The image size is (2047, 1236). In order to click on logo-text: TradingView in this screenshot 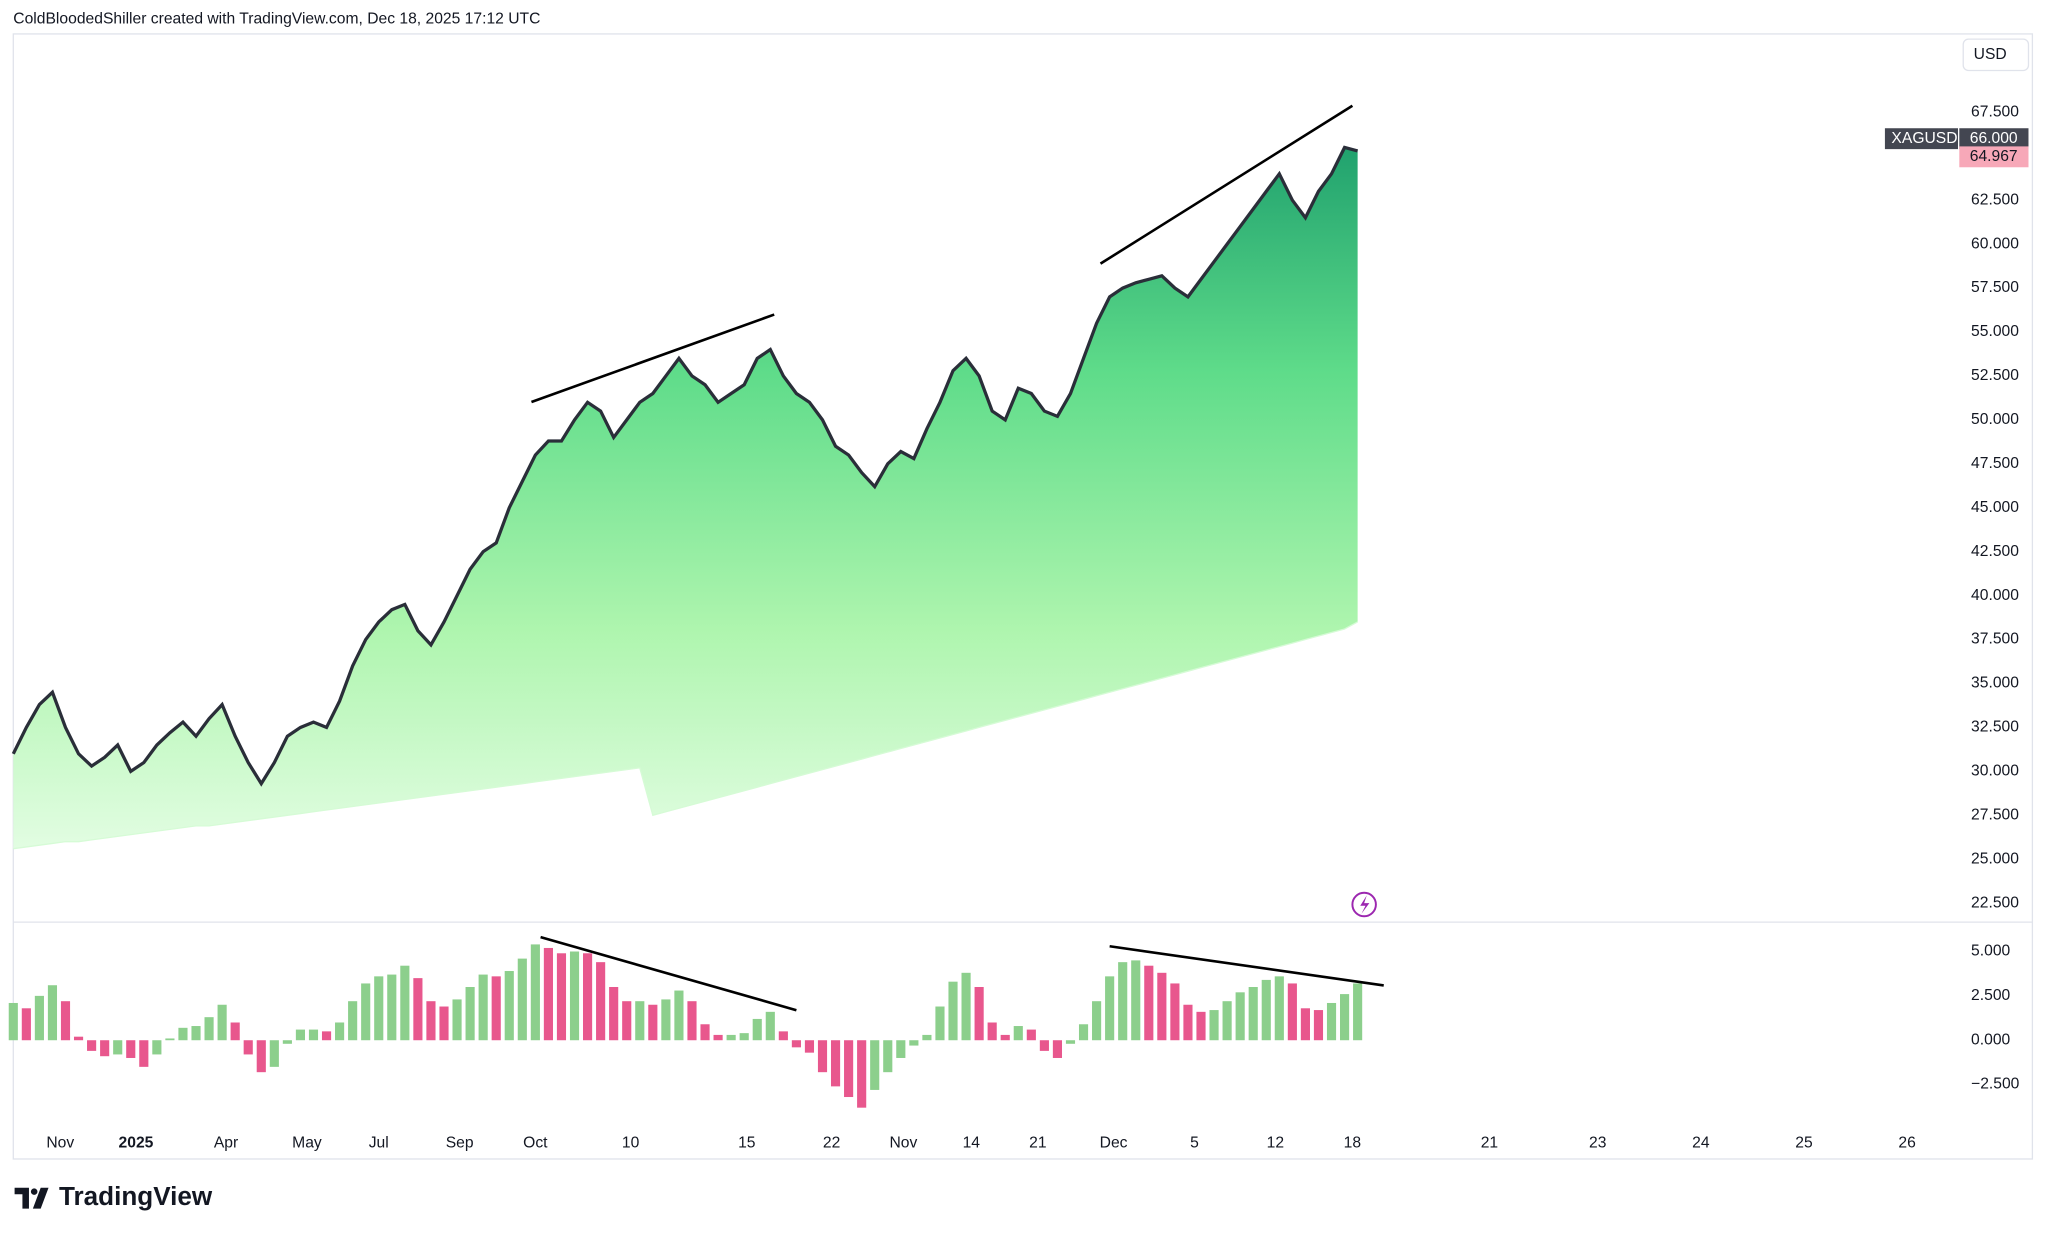, I will do `click(136, 1196)`.